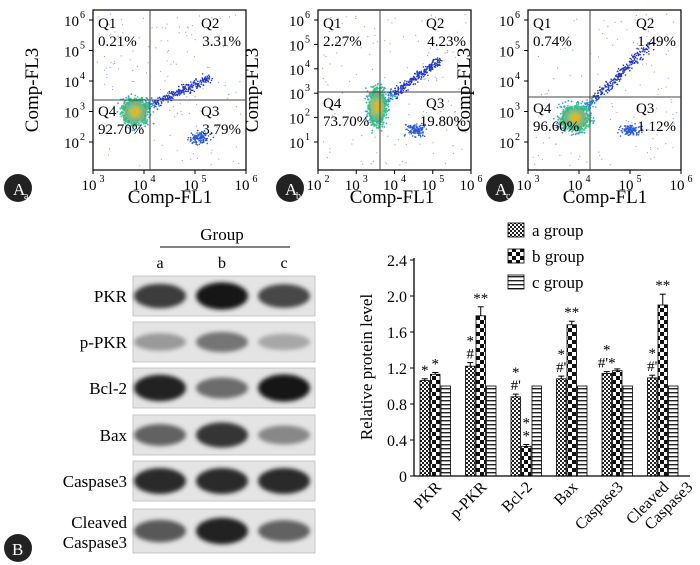 The width and height of the screenshot is (700, 565). Describe the element at coordinates (645, 24) in the screenshot. I see `flow-c-q2-name: Q2` at that location.